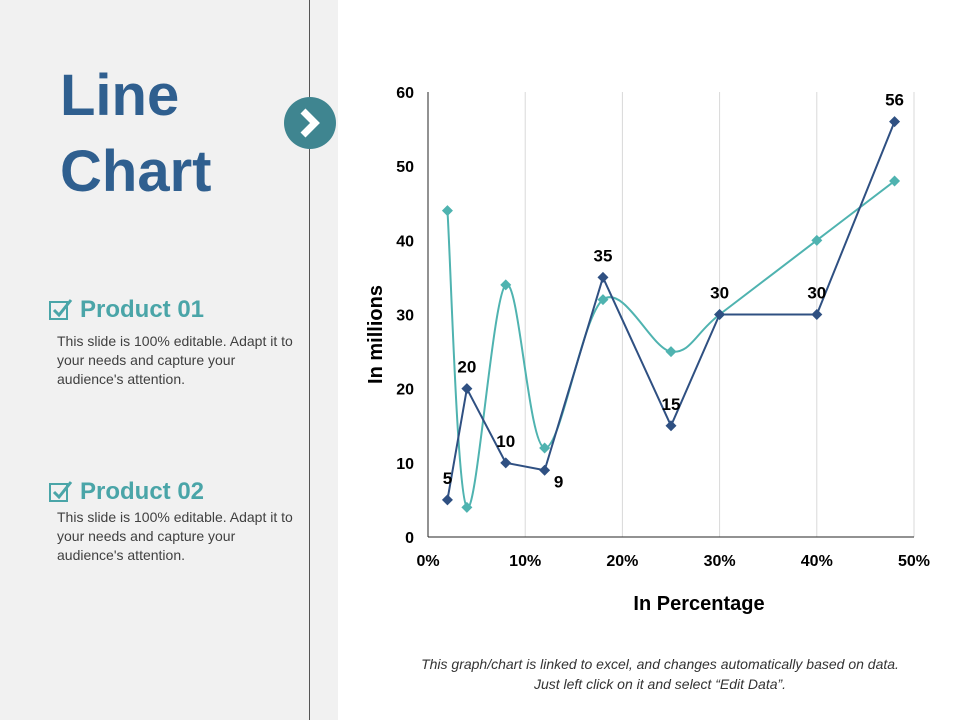 The image size is (960, 720). I want to click on data-label: 10, so click(505, 441).